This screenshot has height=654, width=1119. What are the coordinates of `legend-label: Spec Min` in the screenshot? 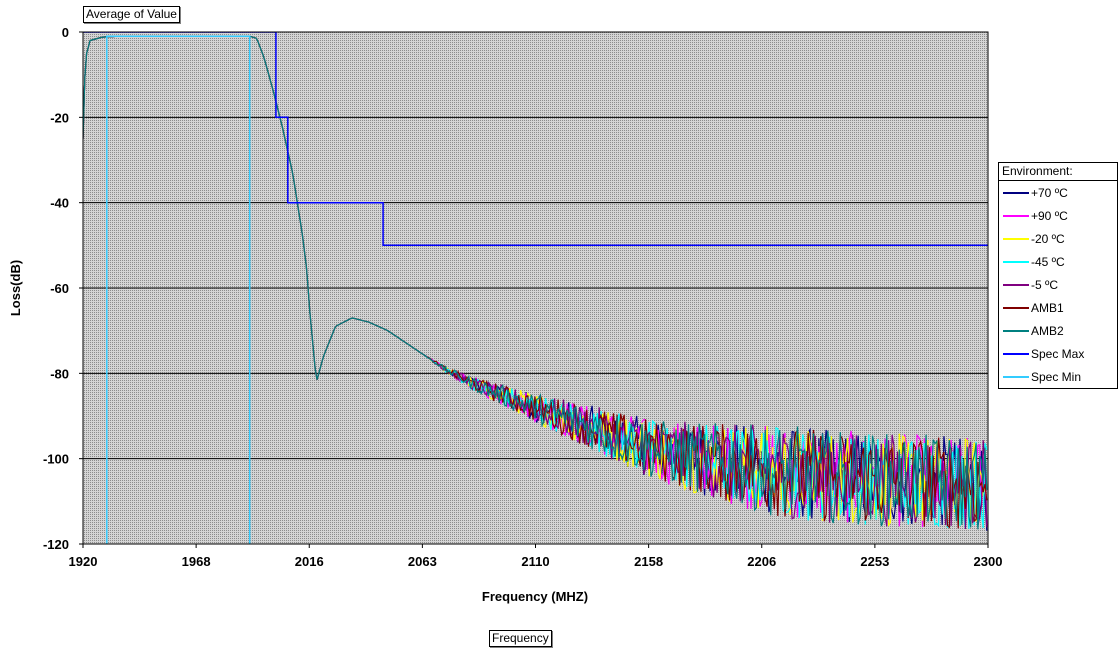 It's located at (1056, 376).